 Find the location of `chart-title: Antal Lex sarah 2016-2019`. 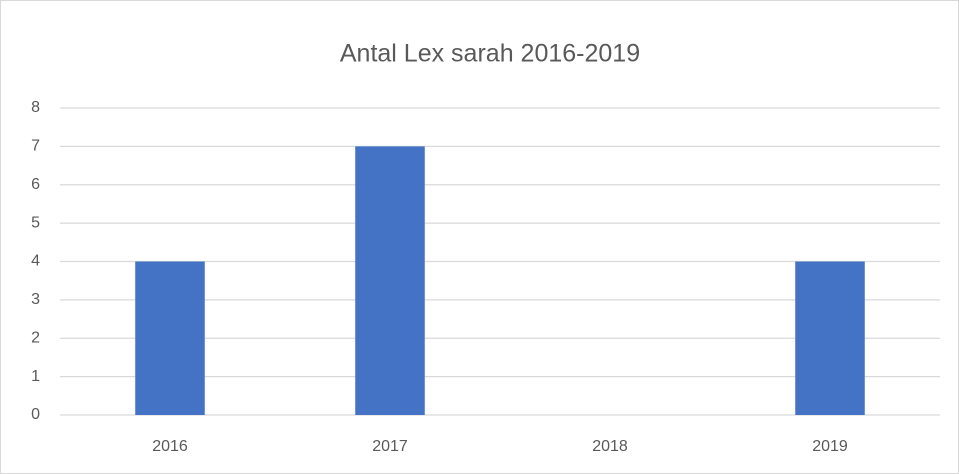

chart-title: Antal Lex sarah 2016-2019 is located at coordinates (490, 54).